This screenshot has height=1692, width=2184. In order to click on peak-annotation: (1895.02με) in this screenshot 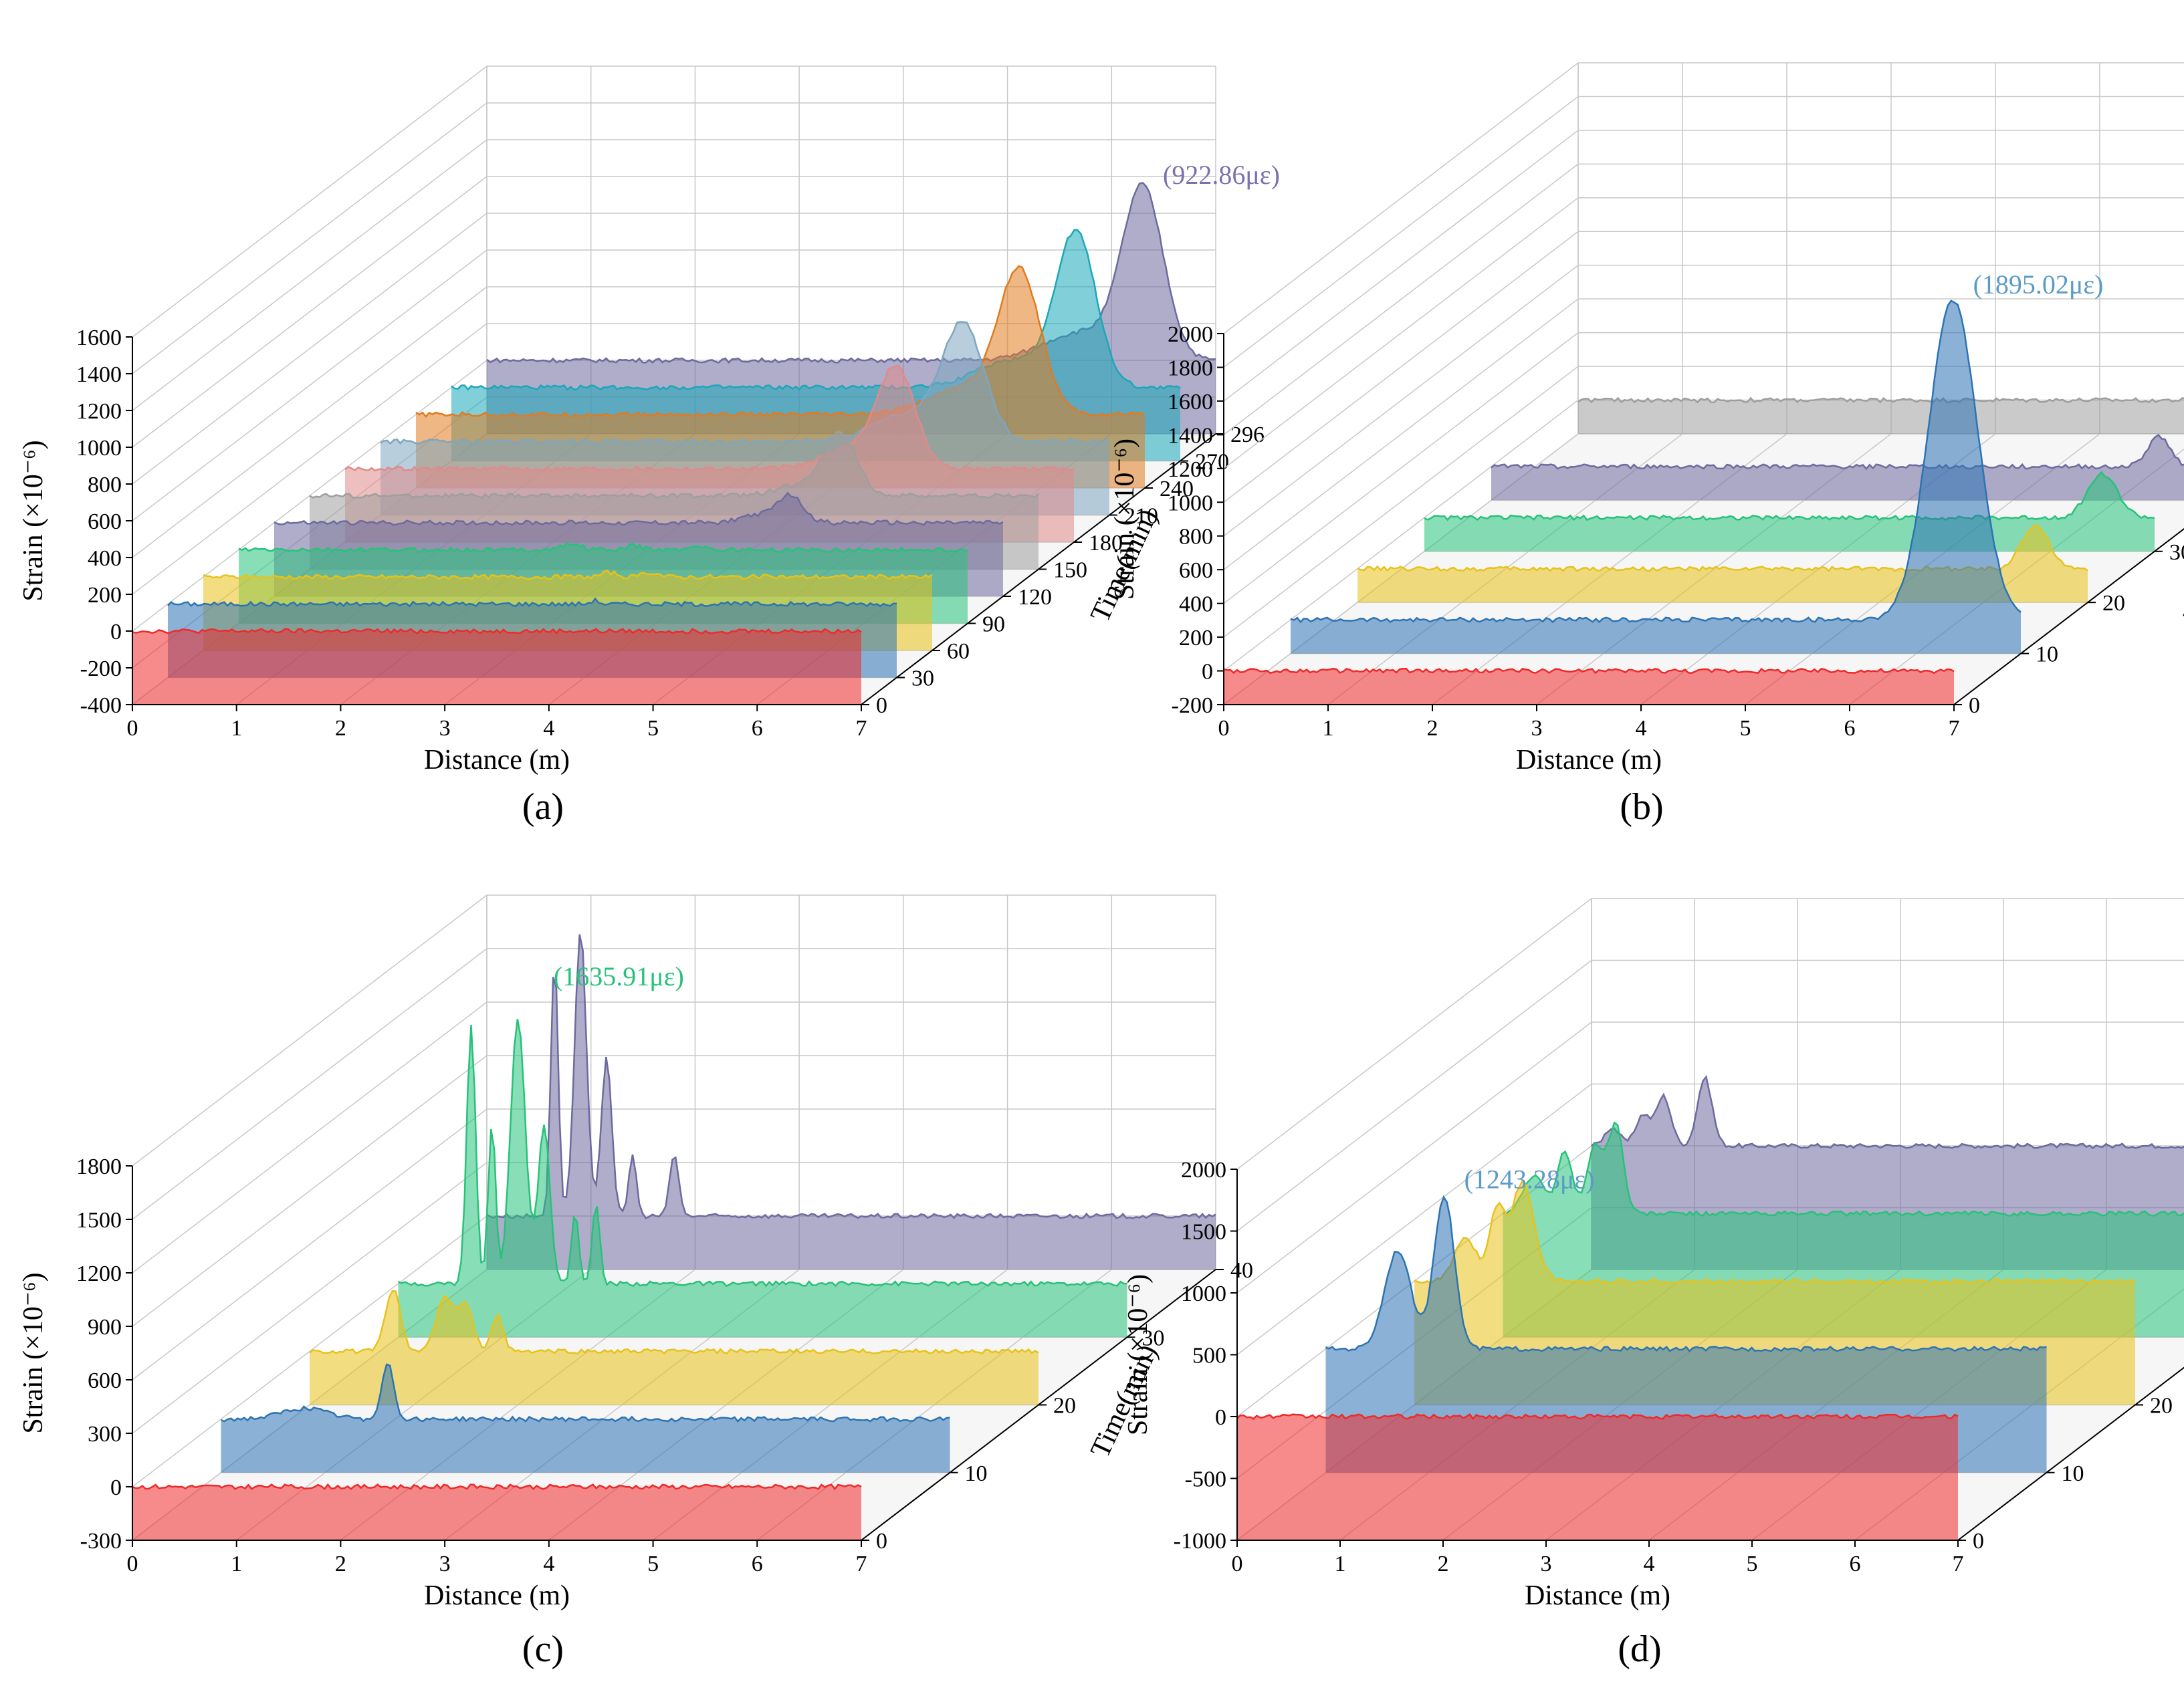, I will do `click(2038, 284)`.